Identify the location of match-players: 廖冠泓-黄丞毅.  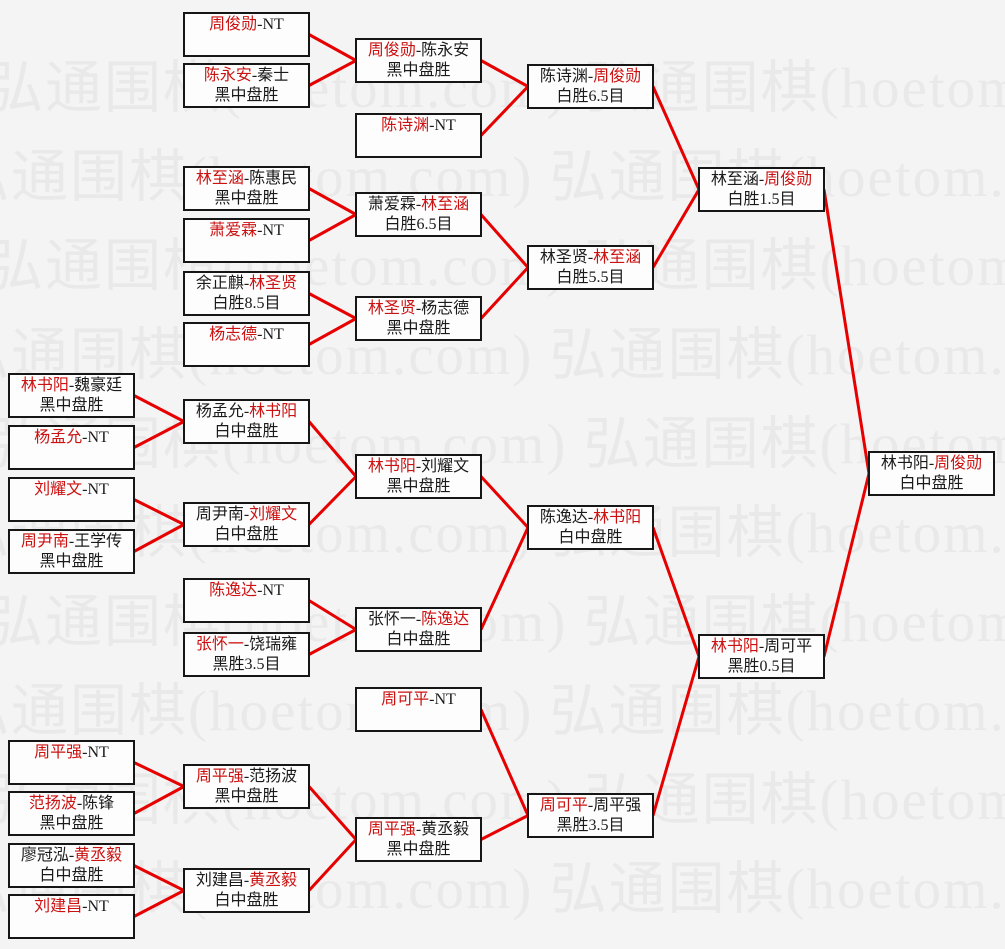
(71, 856).